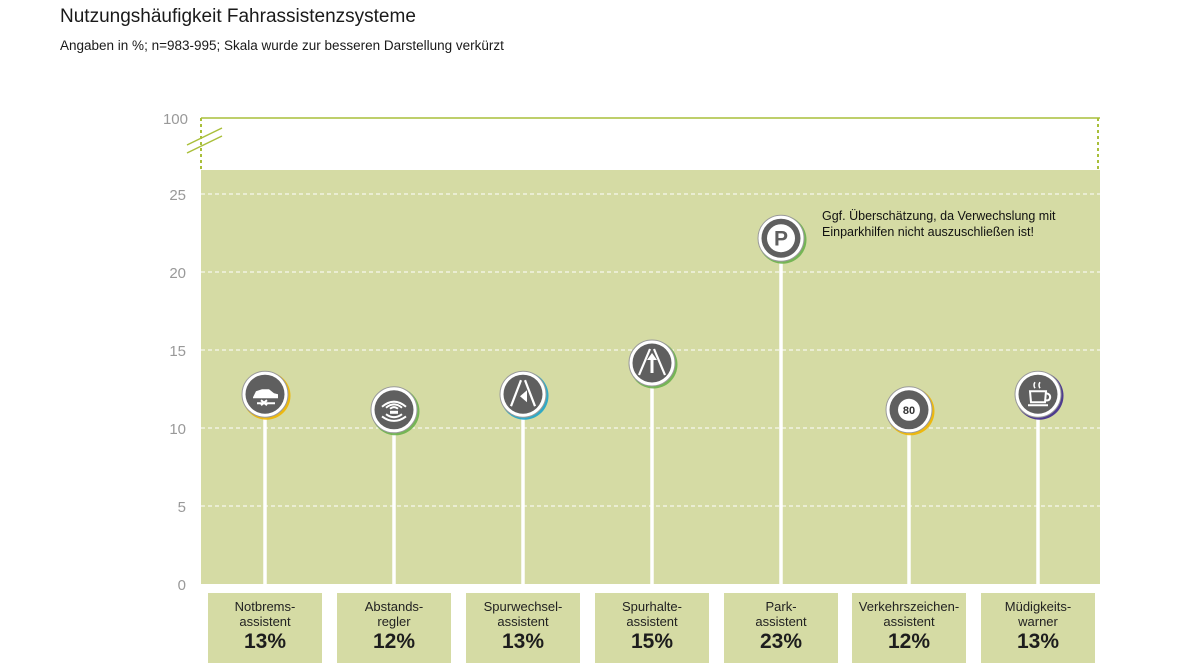  Describe the element at coordinates (182, 585) in the screenshot. I see `y-tick-label: 0` at that location.